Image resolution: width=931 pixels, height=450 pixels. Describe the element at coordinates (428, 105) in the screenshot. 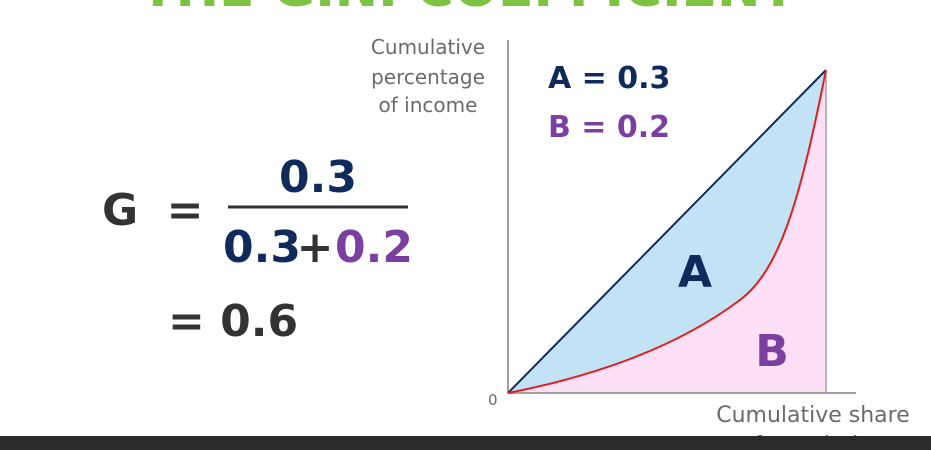

I see `y-axis-label: of income` at that location.